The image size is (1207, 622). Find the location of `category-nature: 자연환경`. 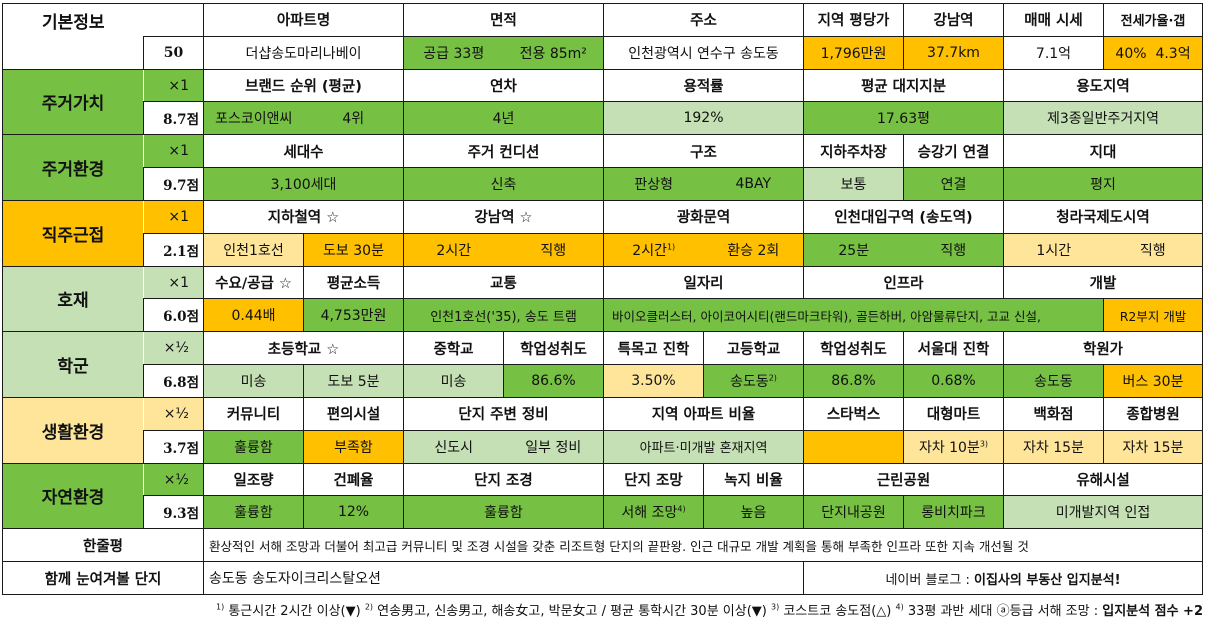

category-nature: 자연환경 is located at coordinates (73, 496).